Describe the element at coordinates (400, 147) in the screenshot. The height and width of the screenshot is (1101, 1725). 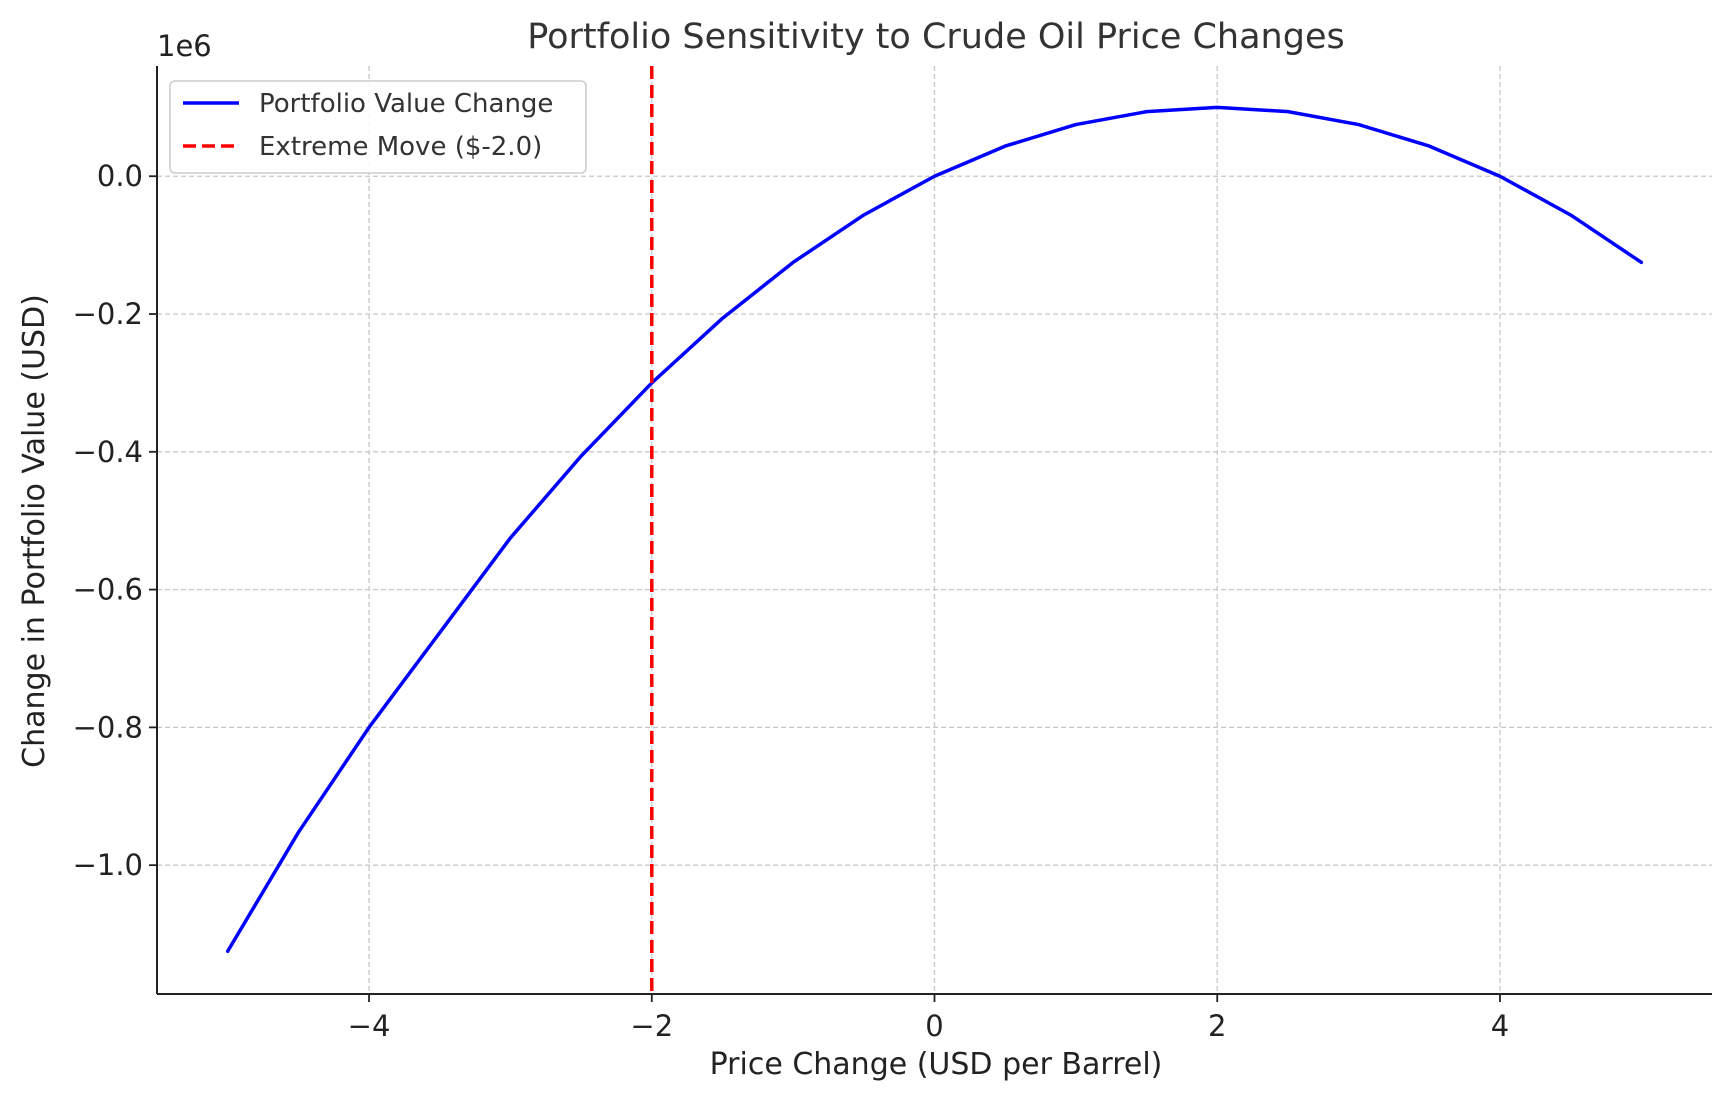
I see `legend-label-extreme-move: Extreme Move ($-2.0)` at that location.